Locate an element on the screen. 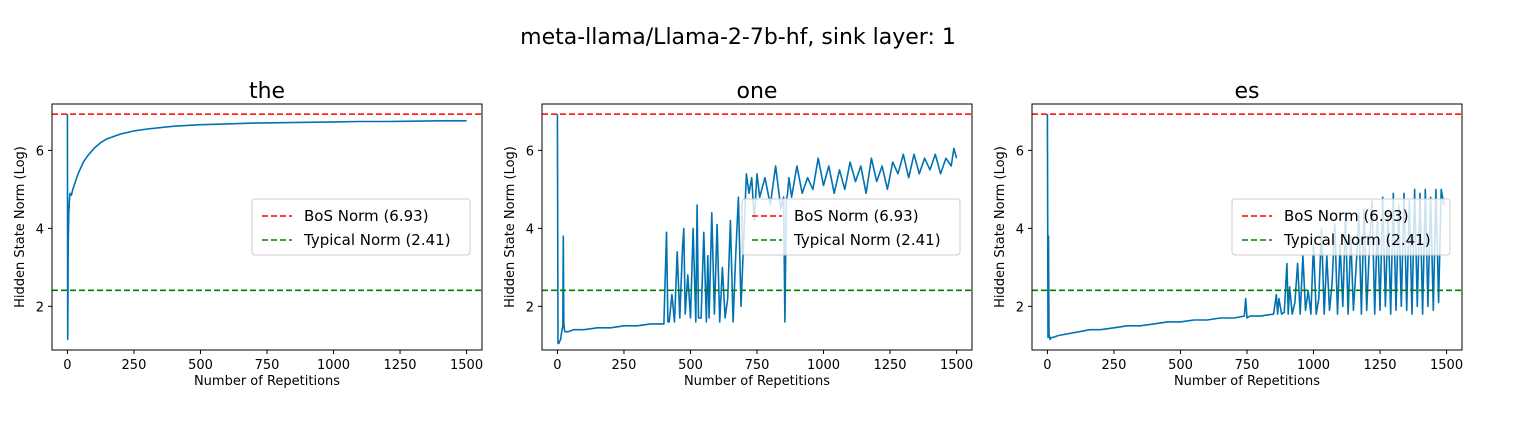 This screenshot has width=1536, height=424. subplot-title: es is located at coordinates (1247, 91).